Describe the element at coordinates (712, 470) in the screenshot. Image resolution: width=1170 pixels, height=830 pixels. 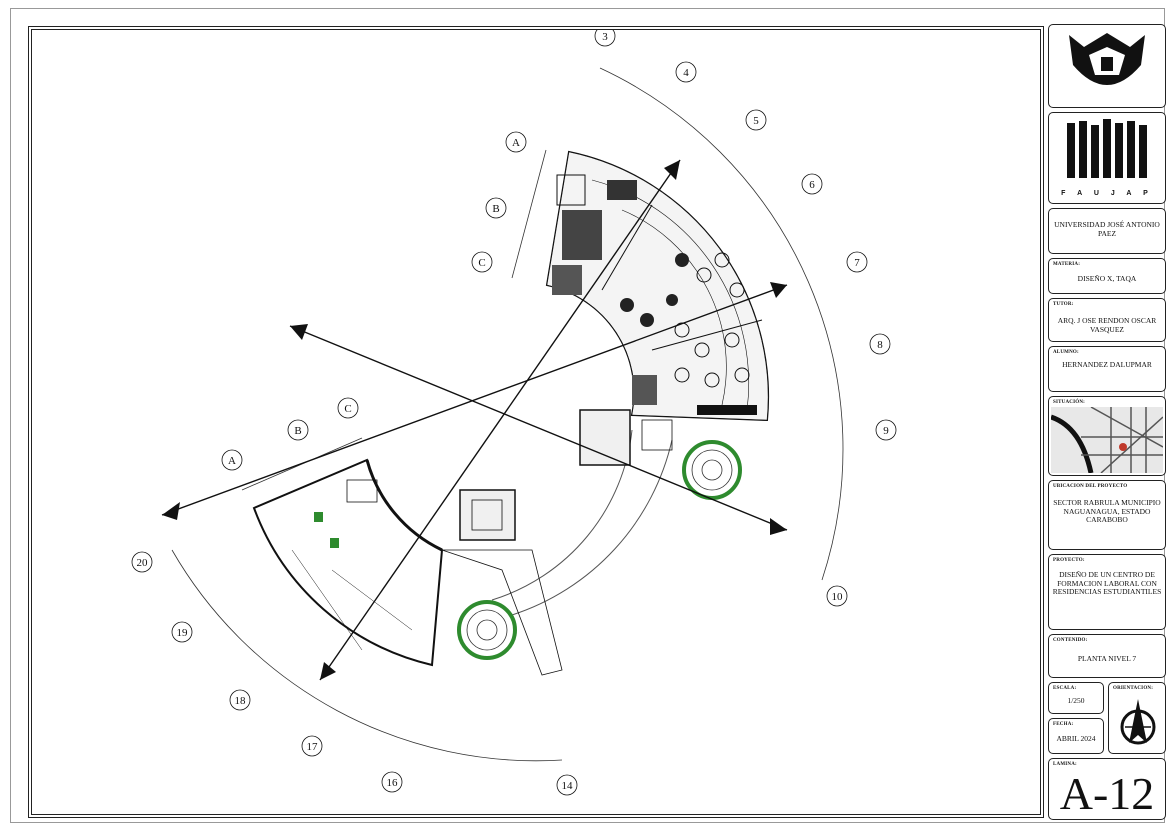
I see `spiral-stair-right` at that location.